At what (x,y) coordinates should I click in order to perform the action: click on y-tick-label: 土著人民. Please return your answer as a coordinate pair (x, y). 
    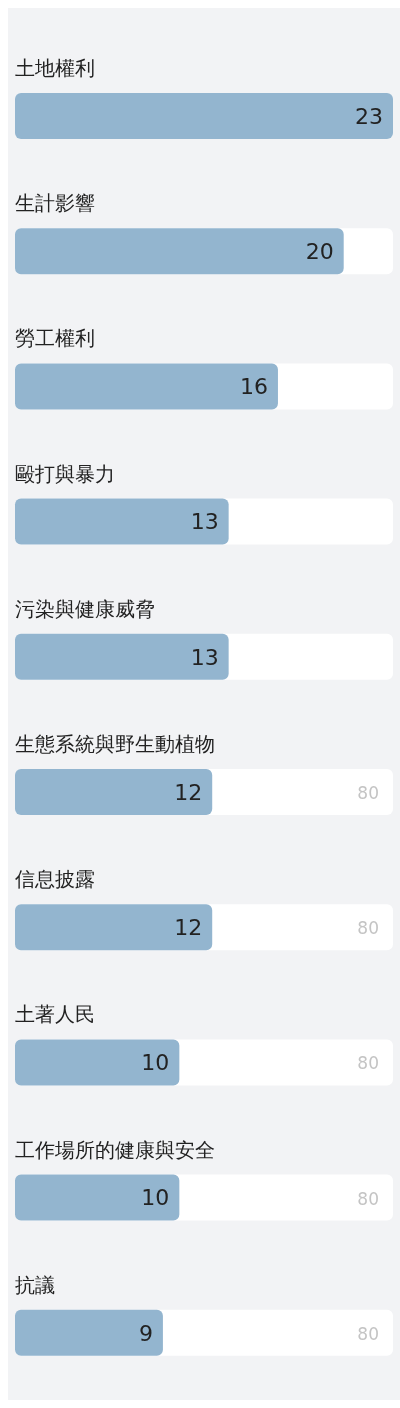
    Looking at the image, I should click on (55, 1014).